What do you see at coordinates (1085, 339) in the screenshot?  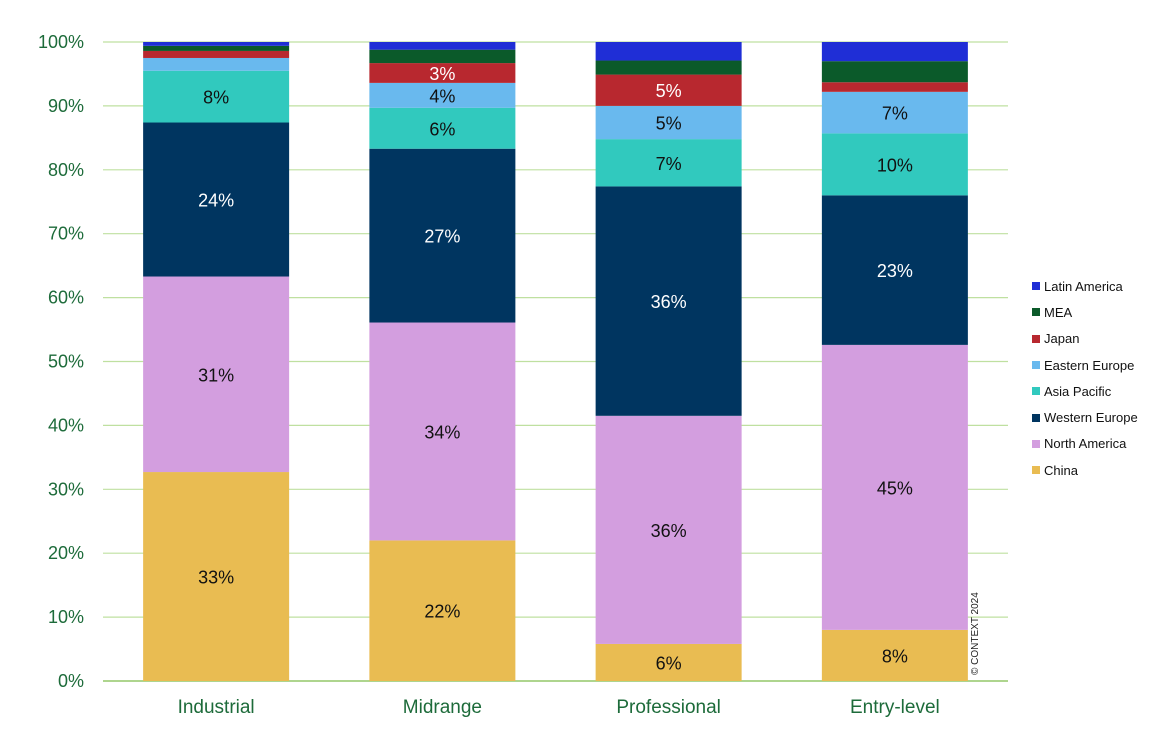 I see `legend-item: Japan` at bounding box center [1085, 339].